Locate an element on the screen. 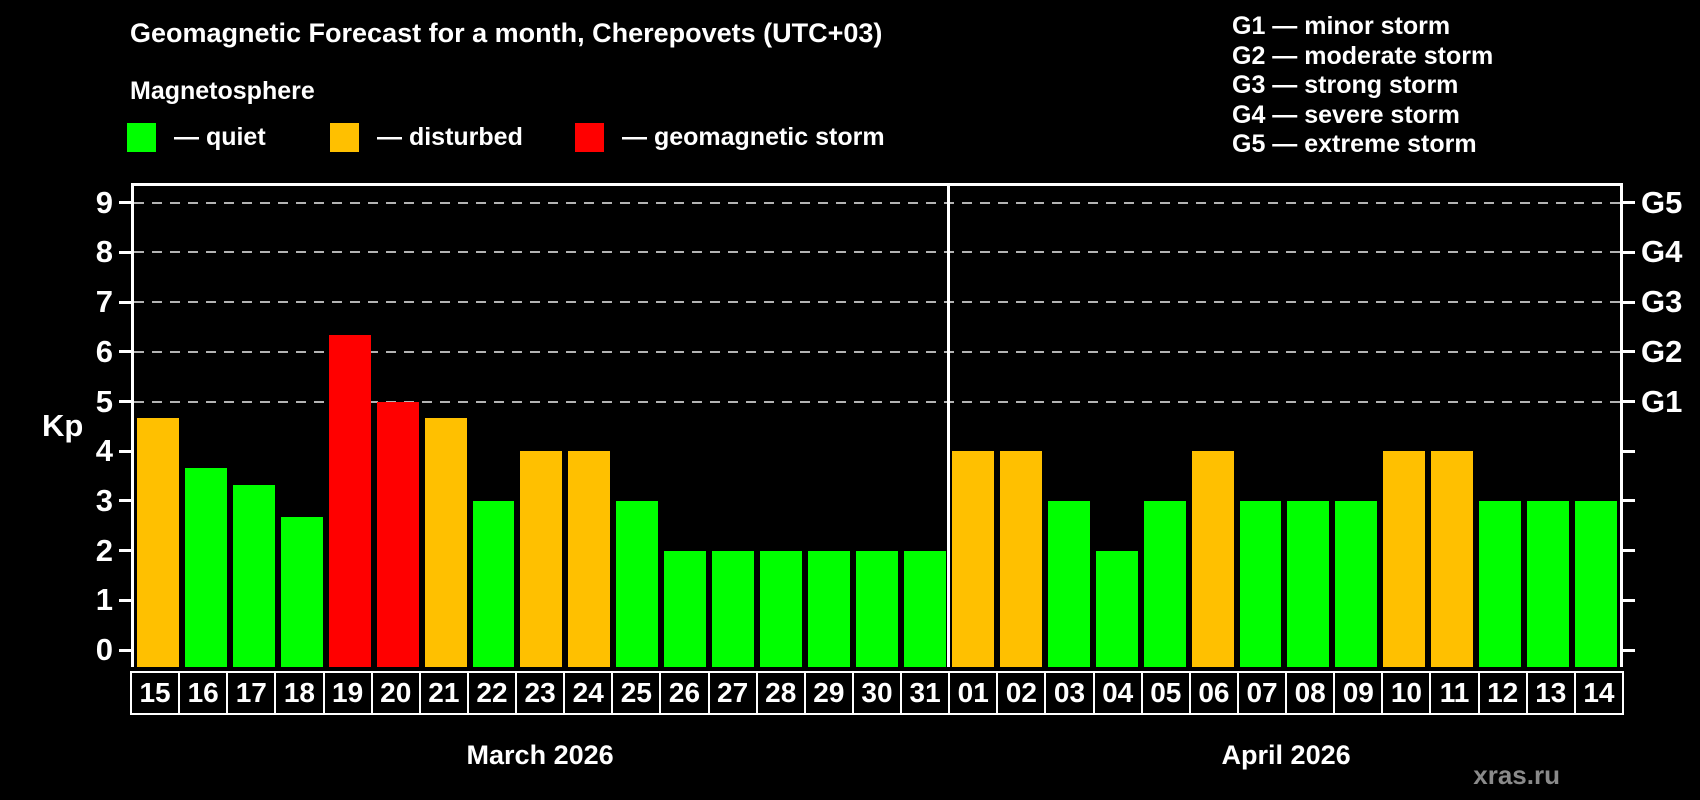  y-axis-tick-label: 5 is located at coordinates (104, 401).